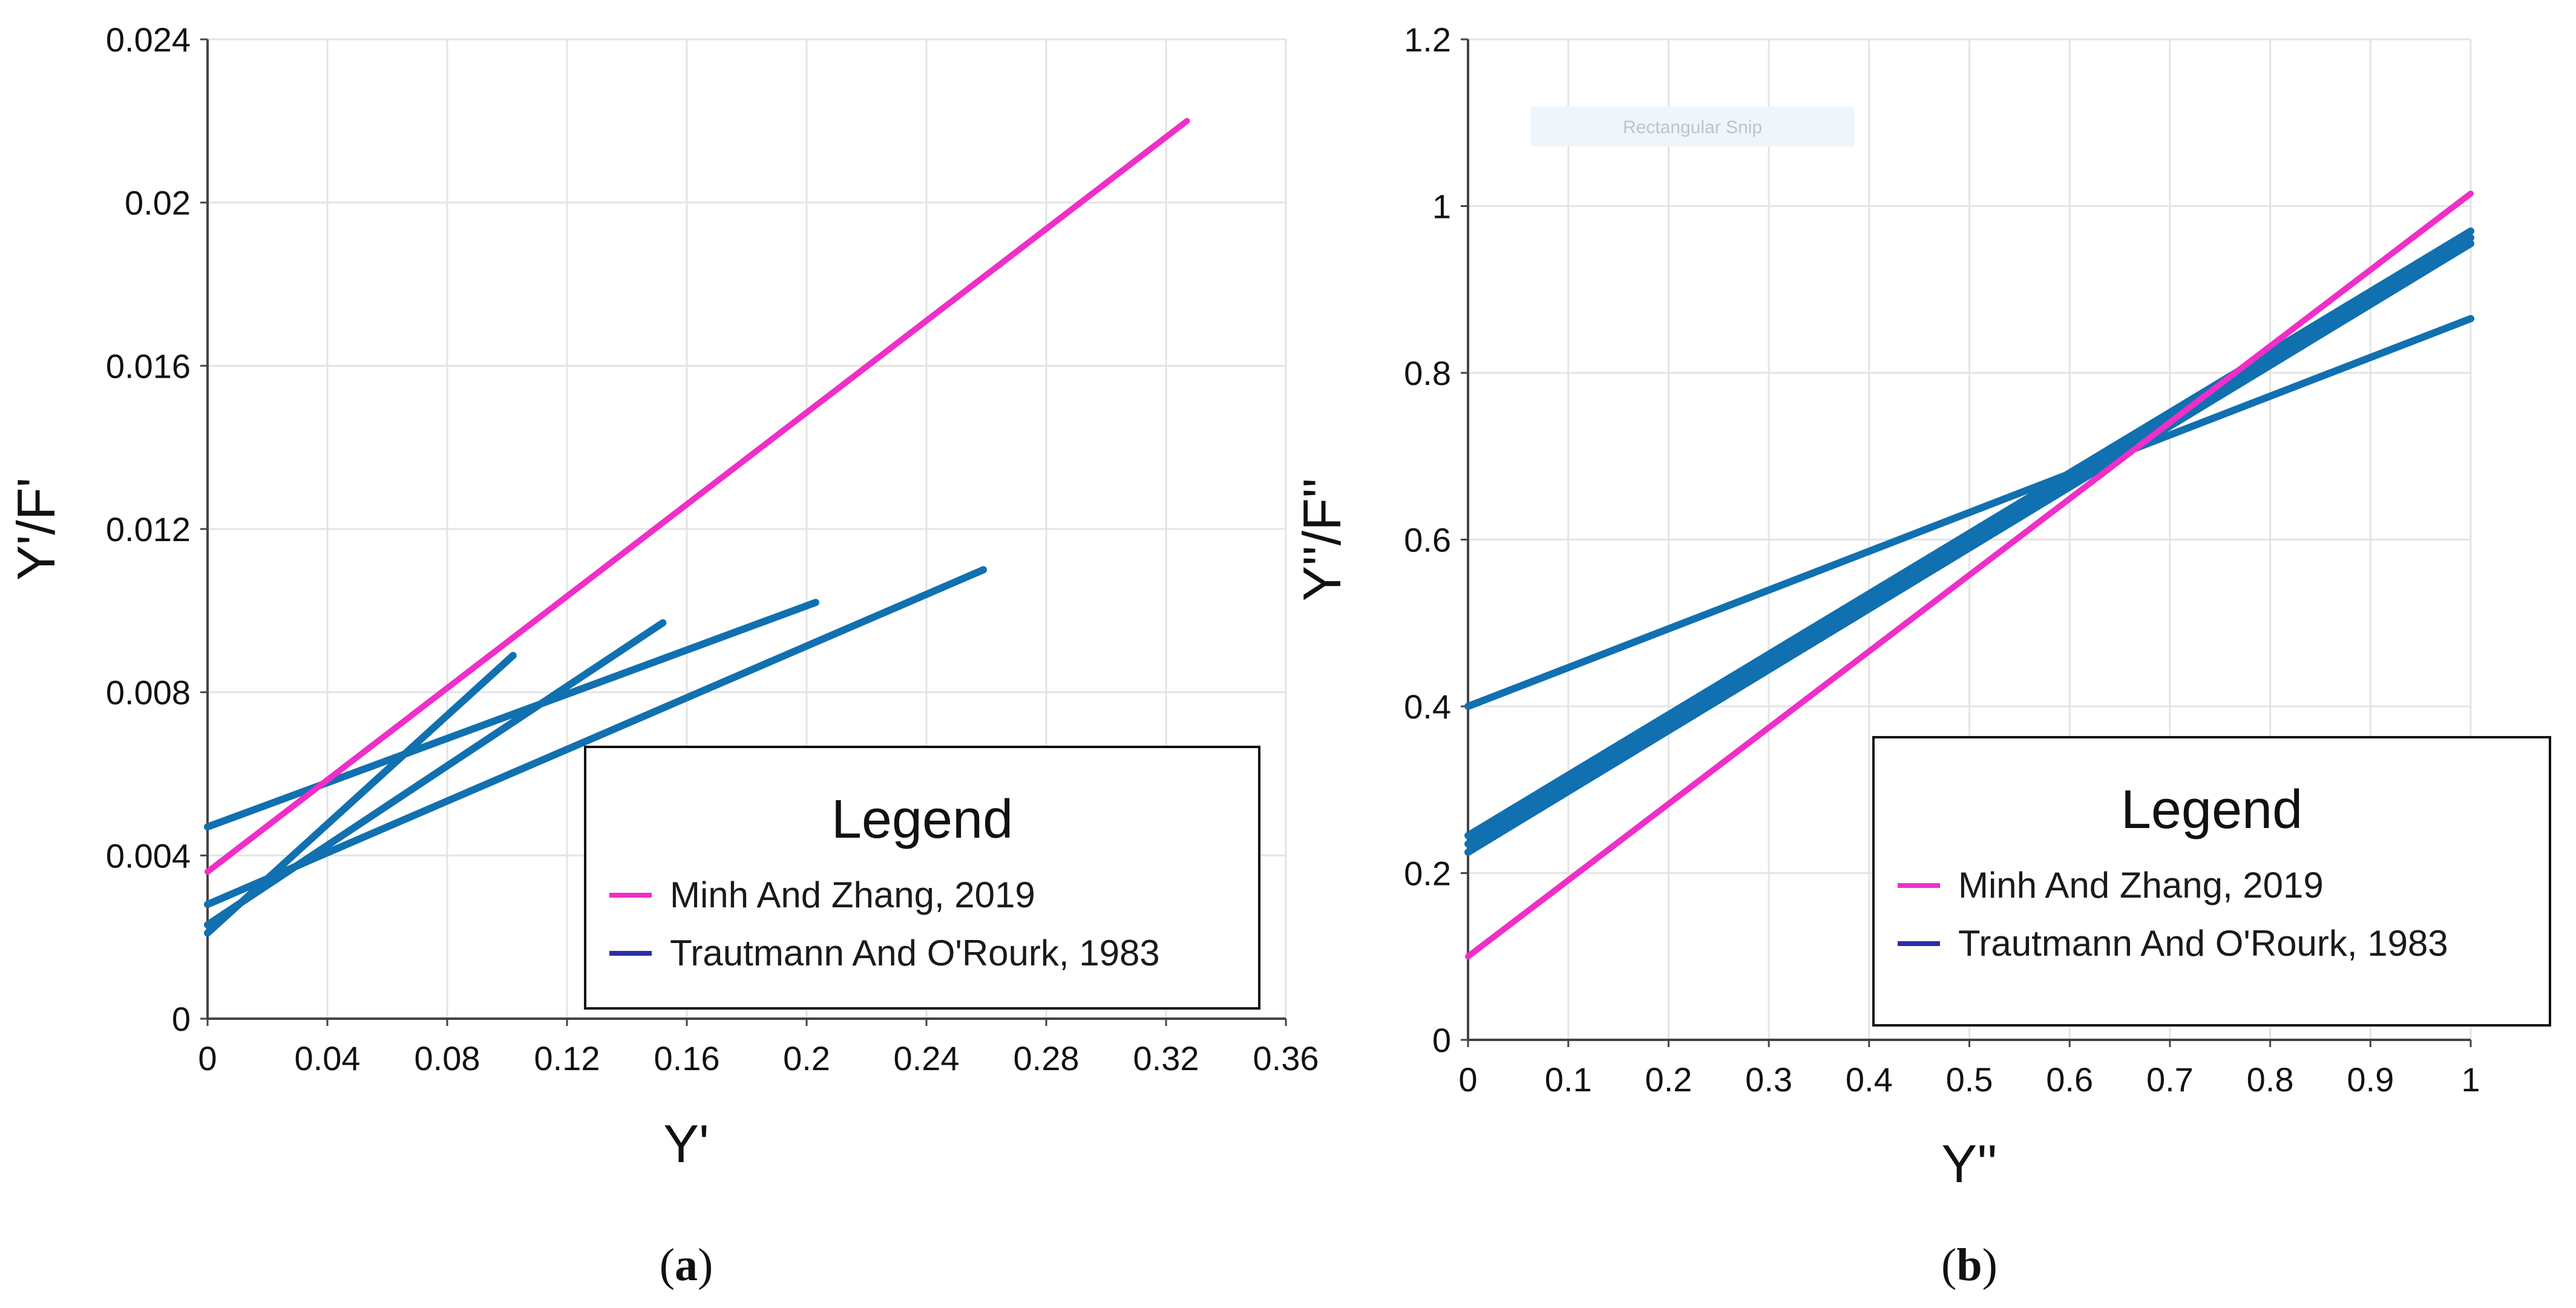 This screenshot has width=2576, height=1308. I want to click on x-tick-label: 0.24, so click(927, 1058).